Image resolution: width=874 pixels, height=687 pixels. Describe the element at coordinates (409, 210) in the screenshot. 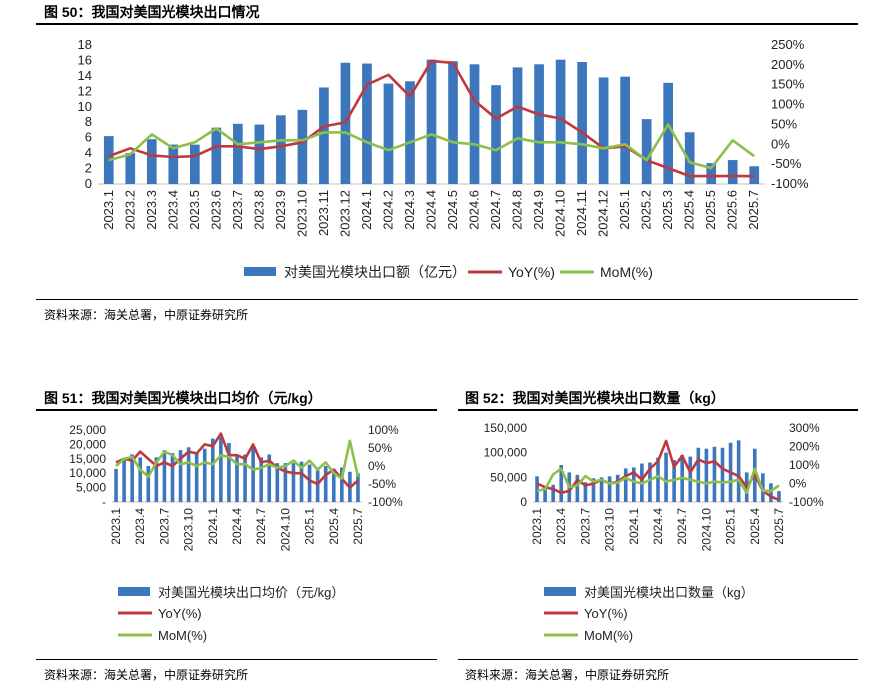

I see `x-axis-tick-label: 2024.3` at that location.